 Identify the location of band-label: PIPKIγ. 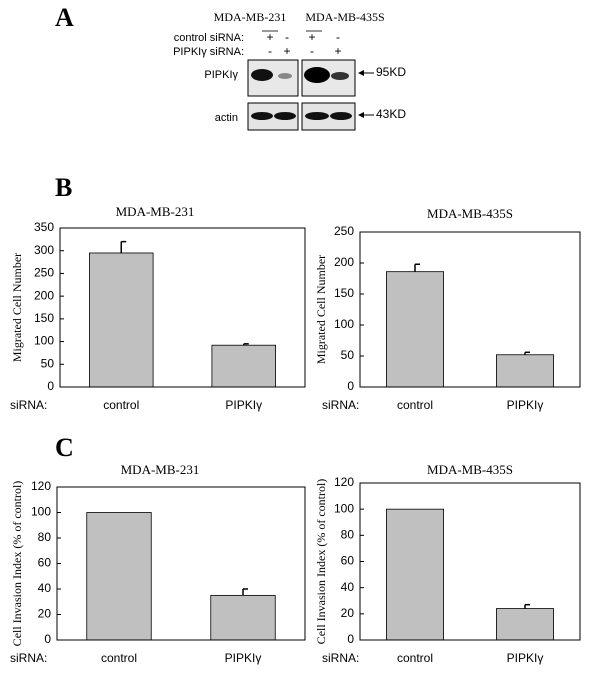
(221, 75).